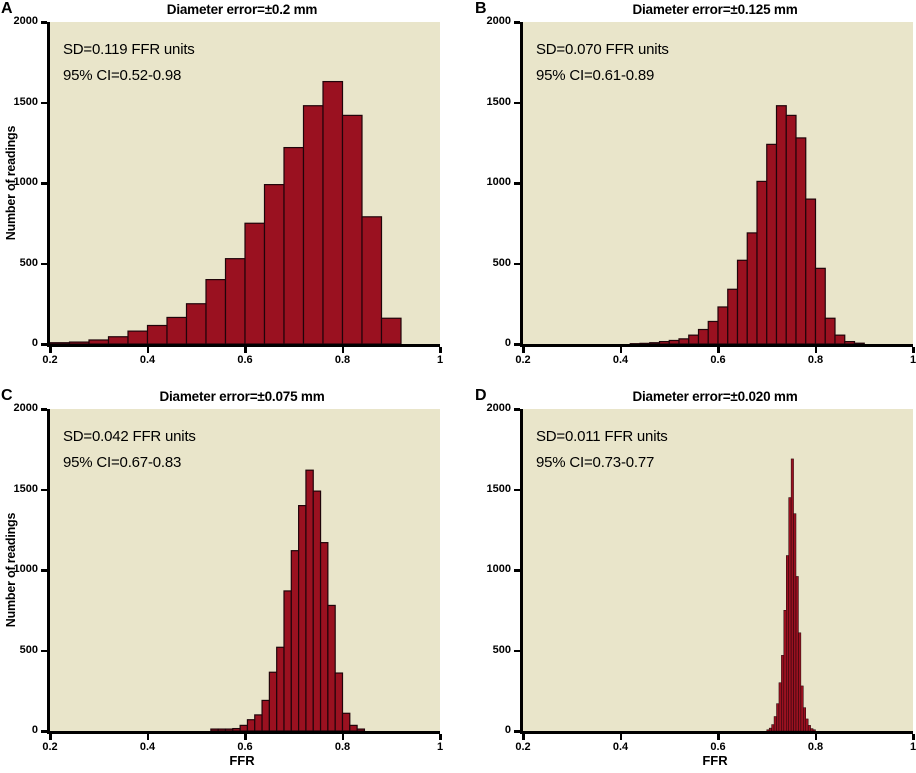 The image size is (916, 773). I want to click on x-axis-label: FFR, so click(715, 760).